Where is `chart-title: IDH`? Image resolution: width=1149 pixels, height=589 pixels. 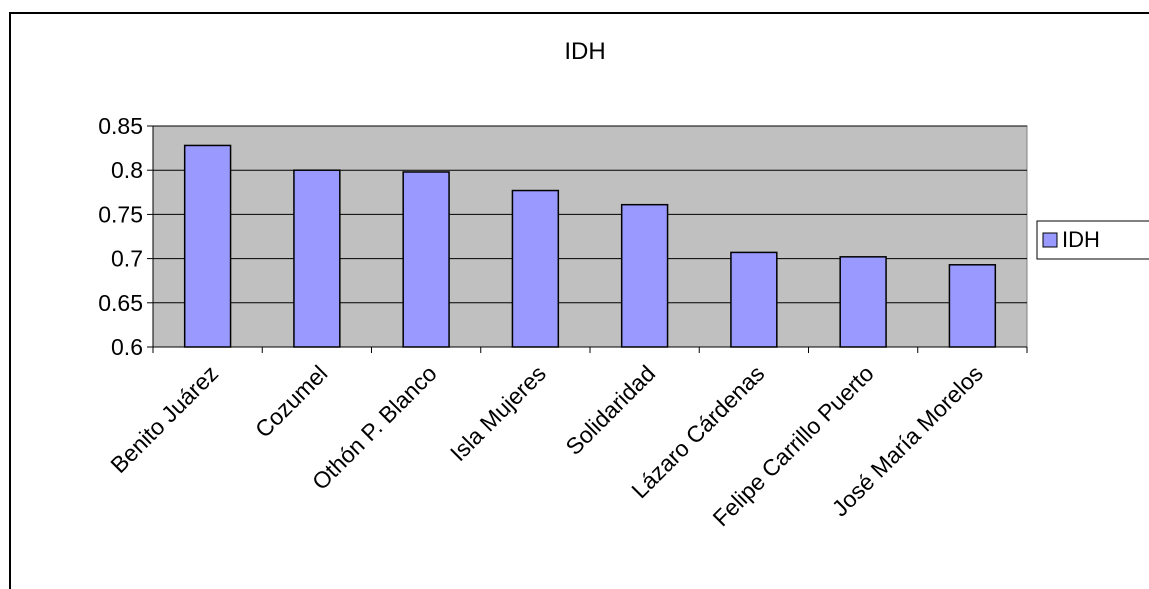
chart-title: IDH is located at coordinates (584, 51).